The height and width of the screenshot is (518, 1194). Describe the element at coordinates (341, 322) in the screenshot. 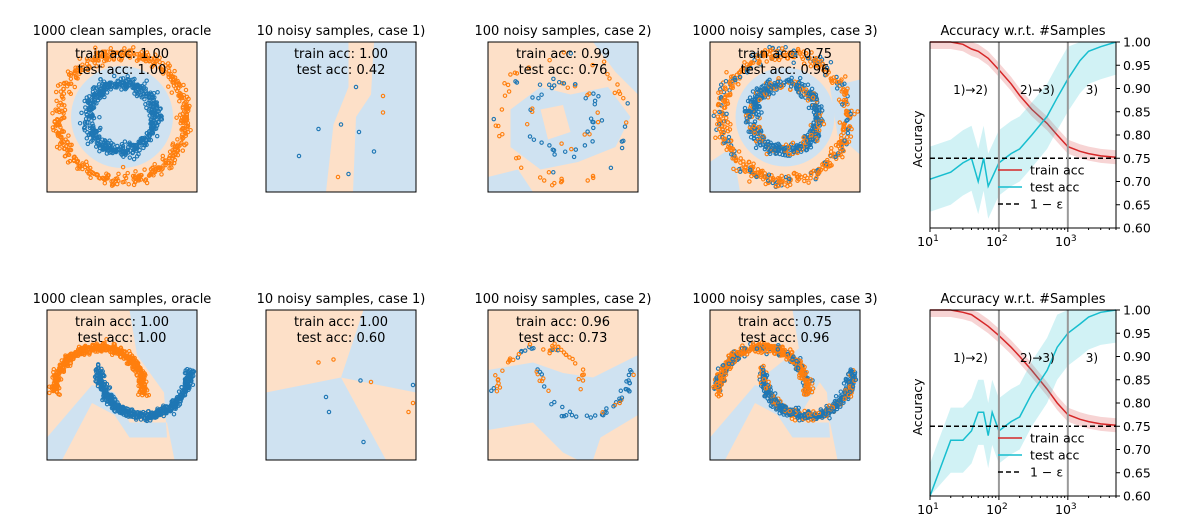

I see `train-acc-label: train acc: 1.00` at that location.